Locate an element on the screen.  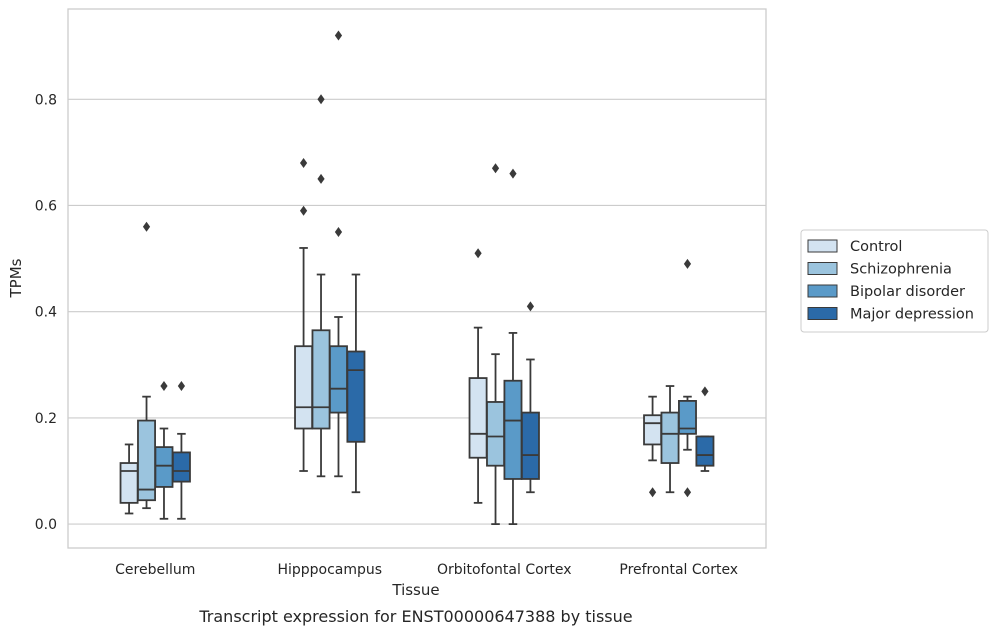
y-tick-label: 0.4 is located at coordinates (46, 313).